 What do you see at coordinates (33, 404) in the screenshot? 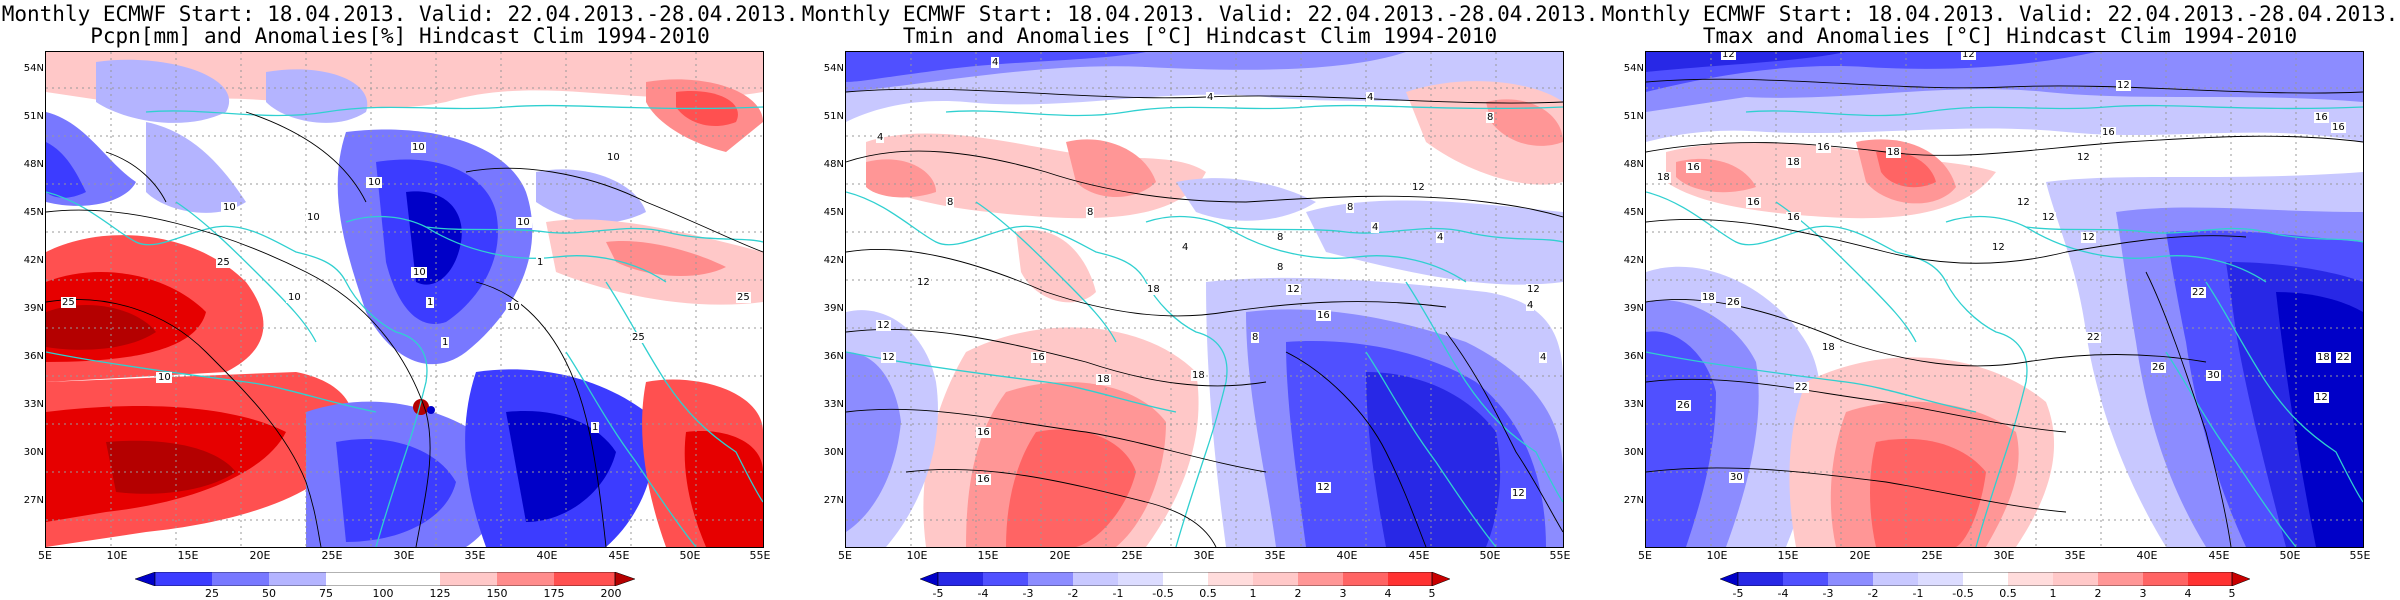
I see `lat-label: 33N` at bounding box center [33, 404].